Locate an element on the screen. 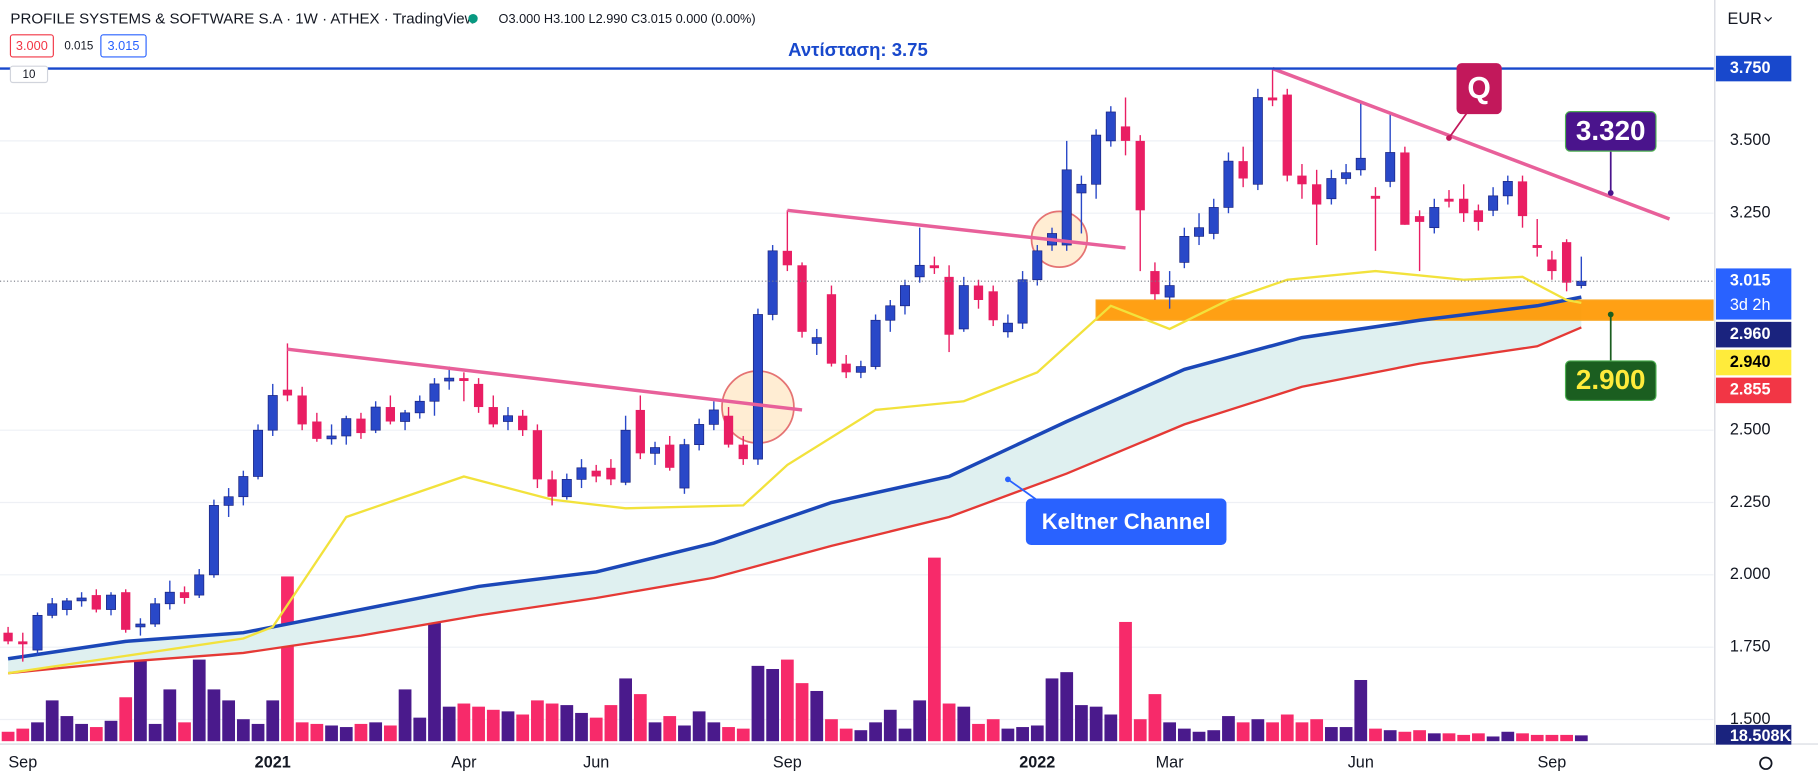 The width and height of the screenshot is (1818, 783). indicator-toggle is located at coordinates (29, 74).